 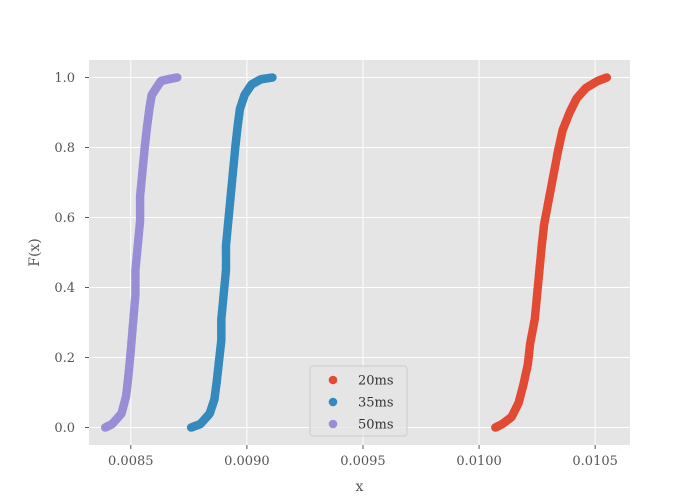 I want to click on x-axis-ticks: 0.0085 0.0090 0.0095 0.0100 0.0105, so click(x=363, y=457).